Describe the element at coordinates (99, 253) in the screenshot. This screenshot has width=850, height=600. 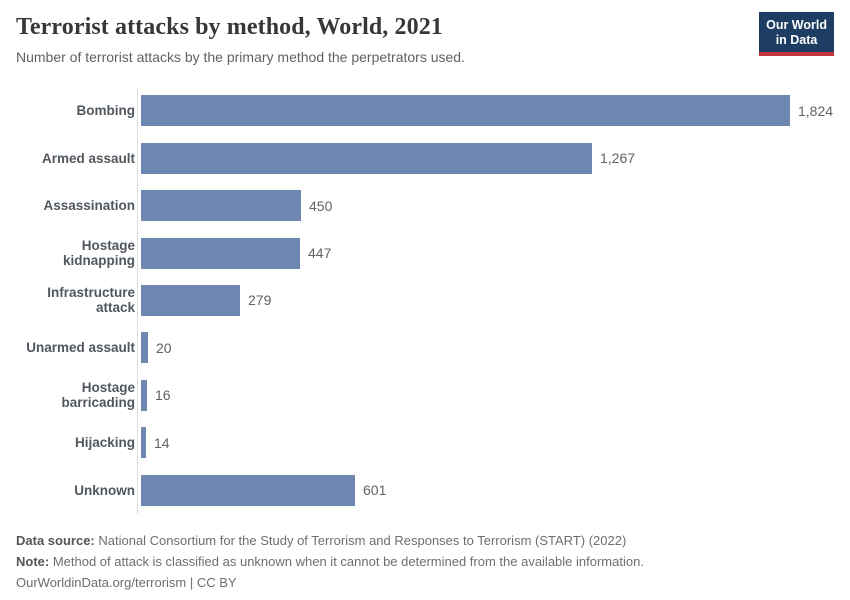
I see `category-label: Hostage kidnapping` at that location.